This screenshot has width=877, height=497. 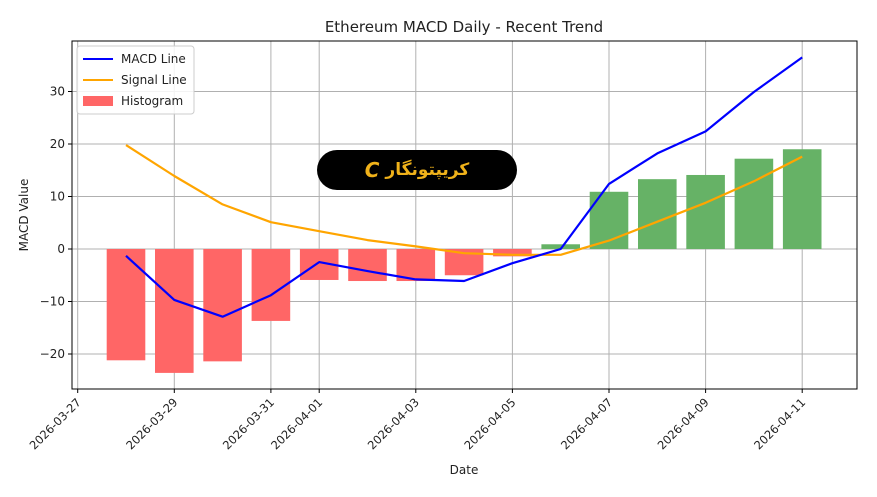 I want to click on x-tick-label: 2026-04-03, so click(x=393, y=423).